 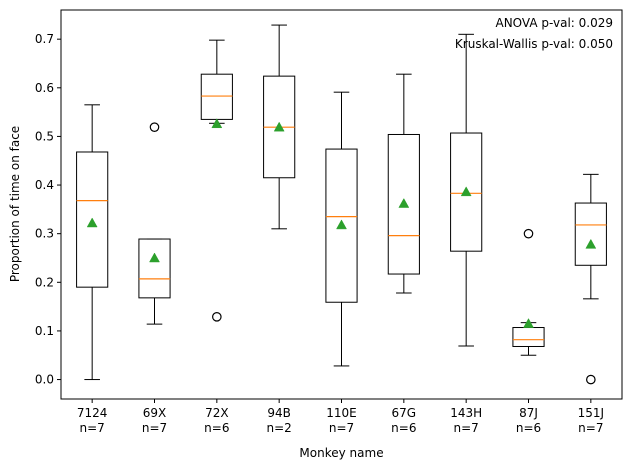 I want to click on y-tick-label: 0.5, so click(x=44, y=136).